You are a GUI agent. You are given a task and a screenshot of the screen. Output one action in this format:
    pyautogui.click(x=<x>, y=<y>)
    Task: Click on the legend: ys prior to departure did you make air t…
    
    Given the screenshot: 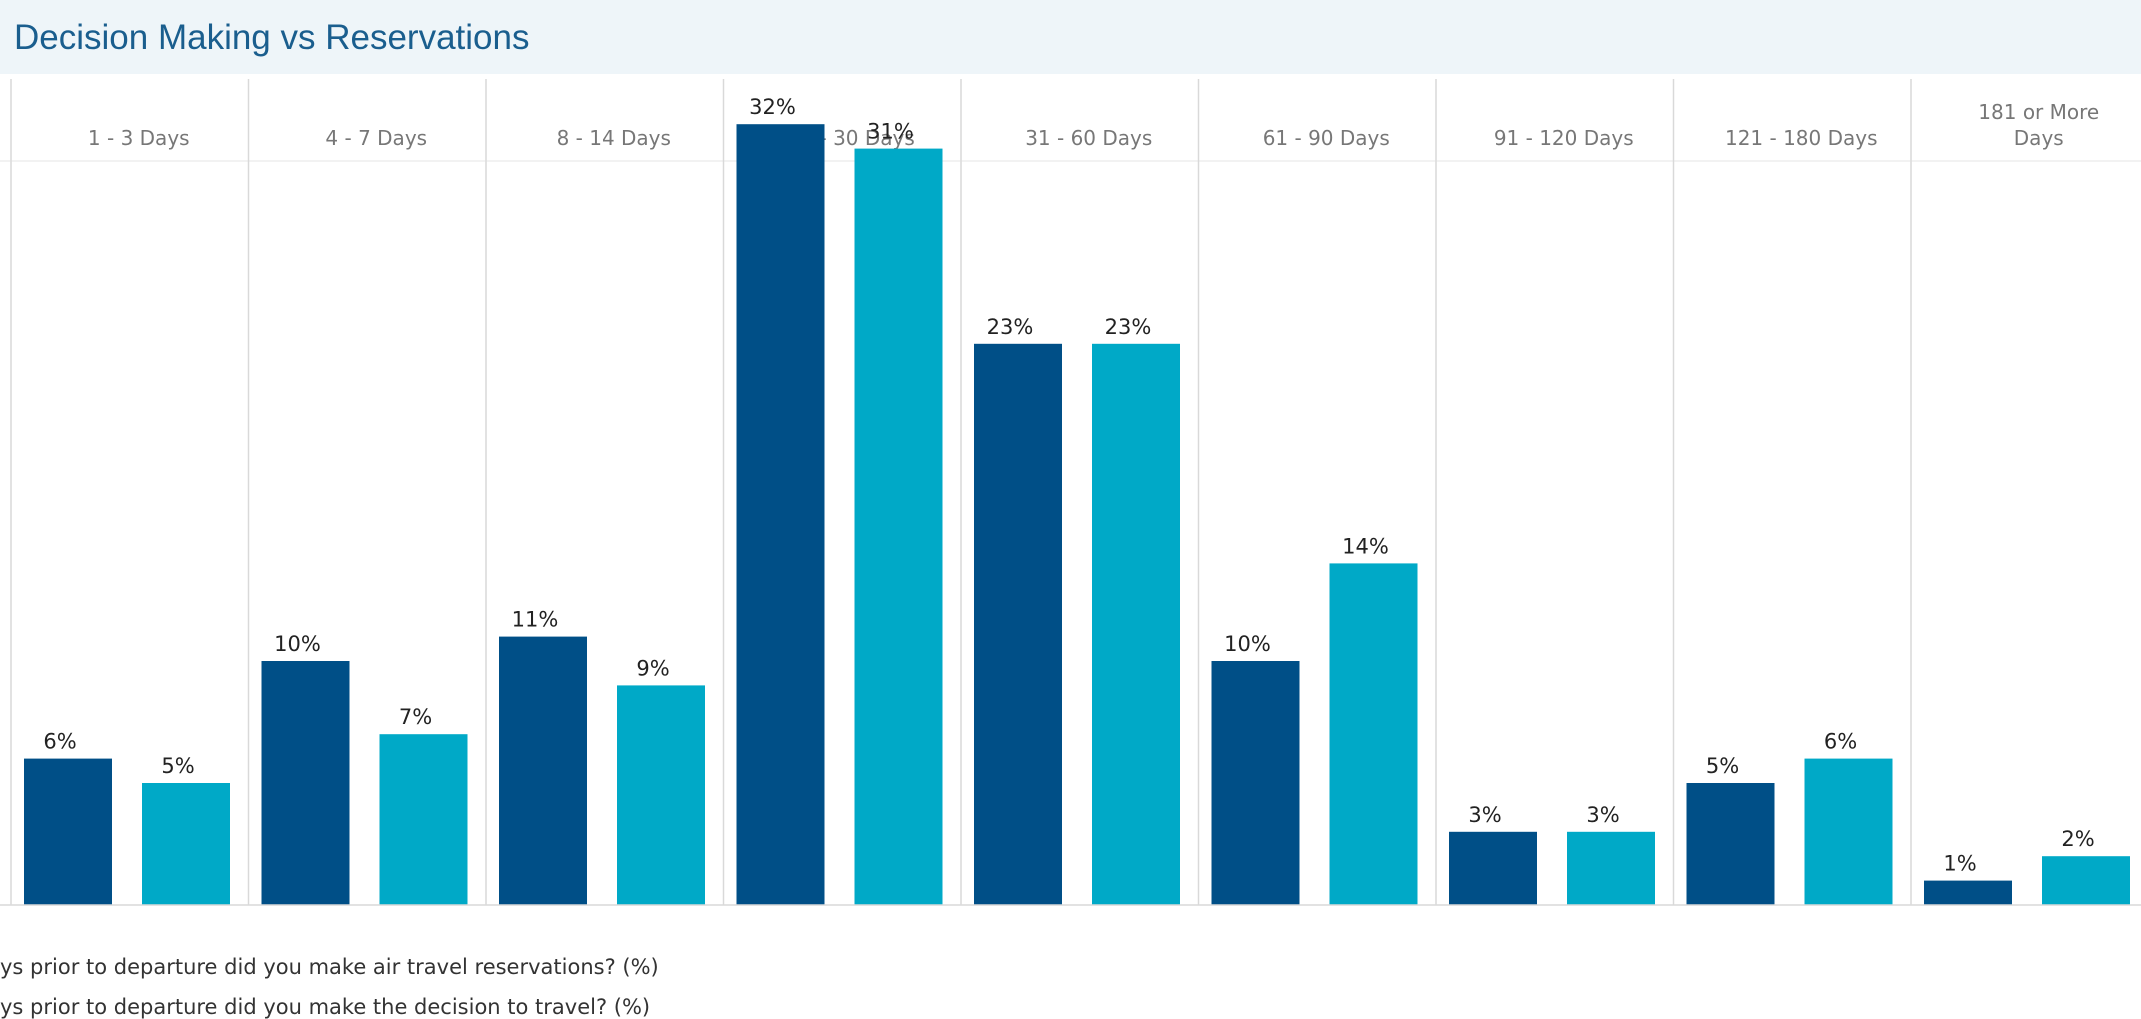 What is the action you would take?
    pyautogui.click(x=1070, y=982)
    